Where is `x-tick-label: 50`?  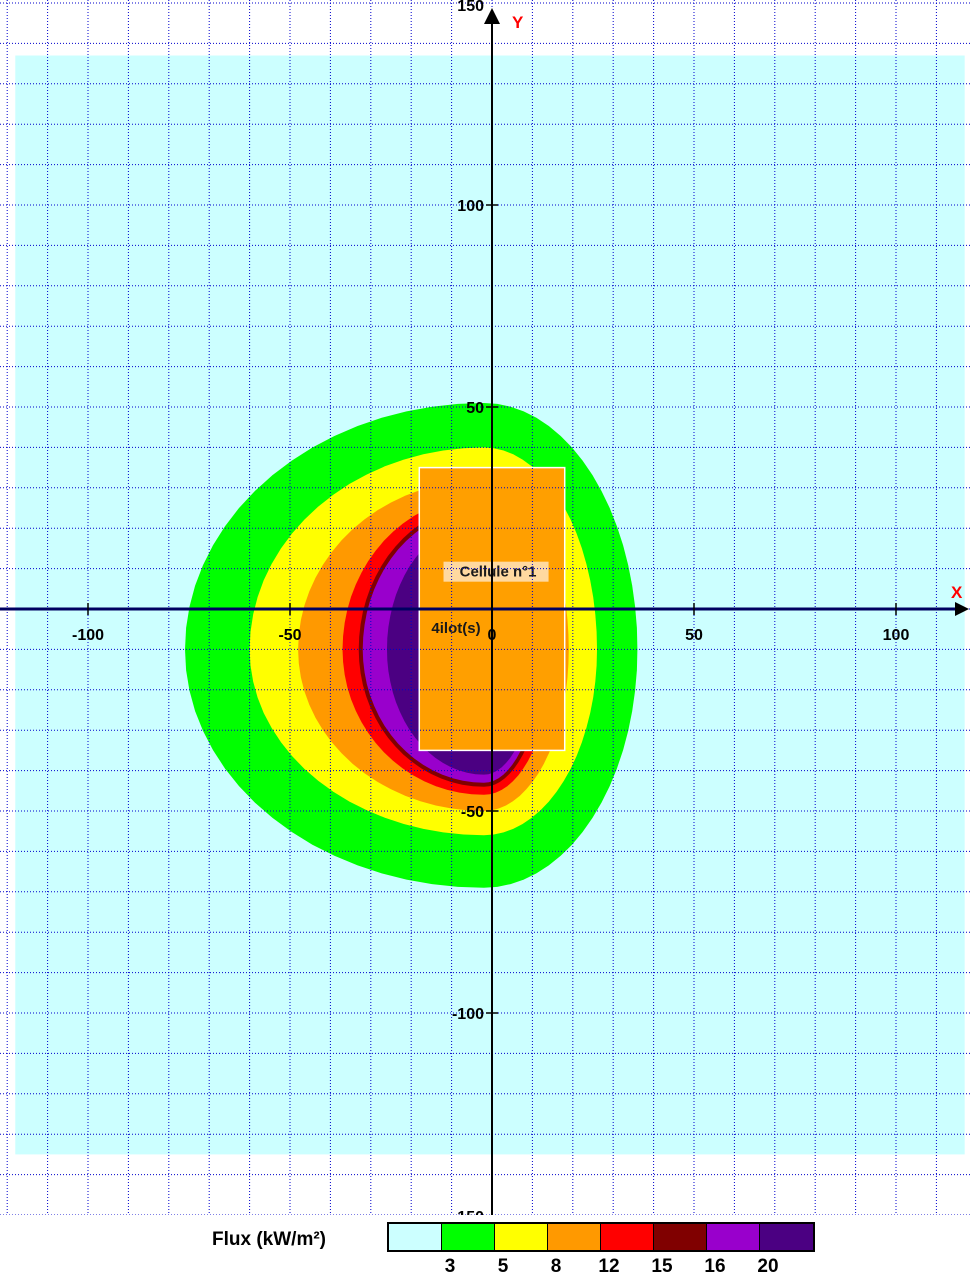
x-tick-label: 50 is located at coordinates (694, 635).